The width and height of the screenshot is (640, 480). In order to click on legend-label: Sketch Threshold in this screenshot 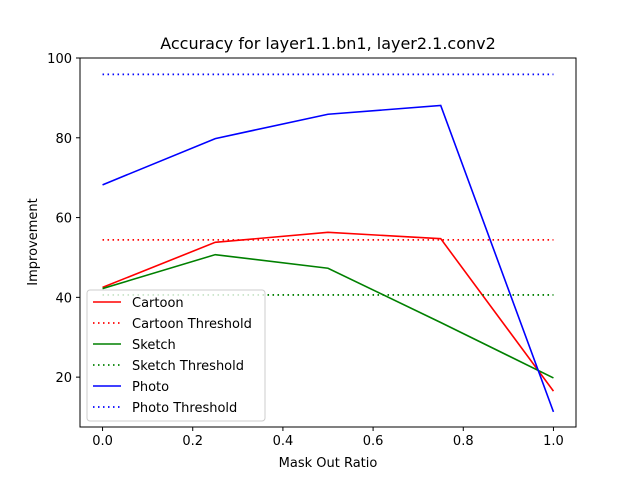, I will do `click(188, 366)`.